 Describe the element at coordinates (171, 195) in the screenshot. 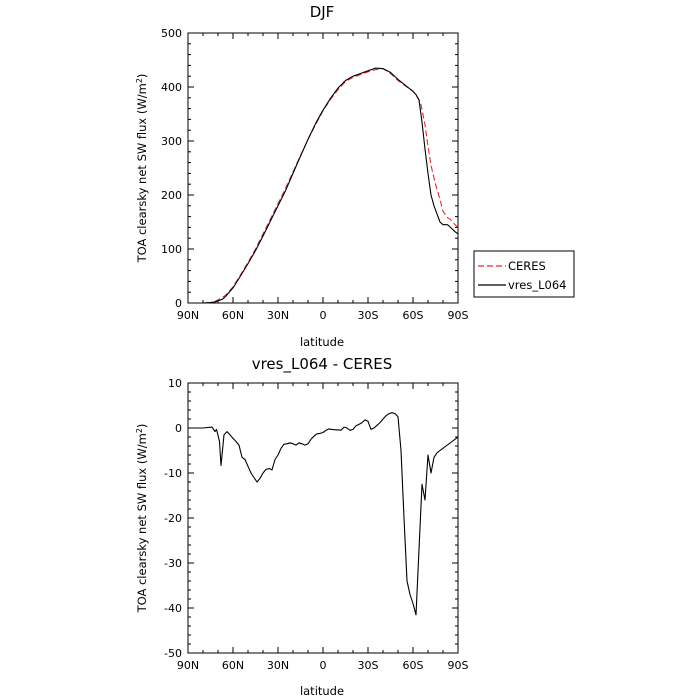

I see `top-y-tick-label: 200` at that location.